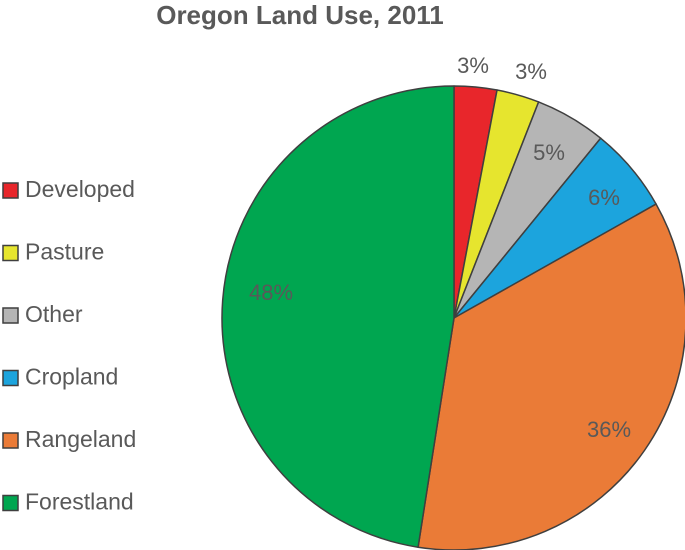 The image size is (685, 550). I want to click on data-label-other: 5%, so click(549, 152).